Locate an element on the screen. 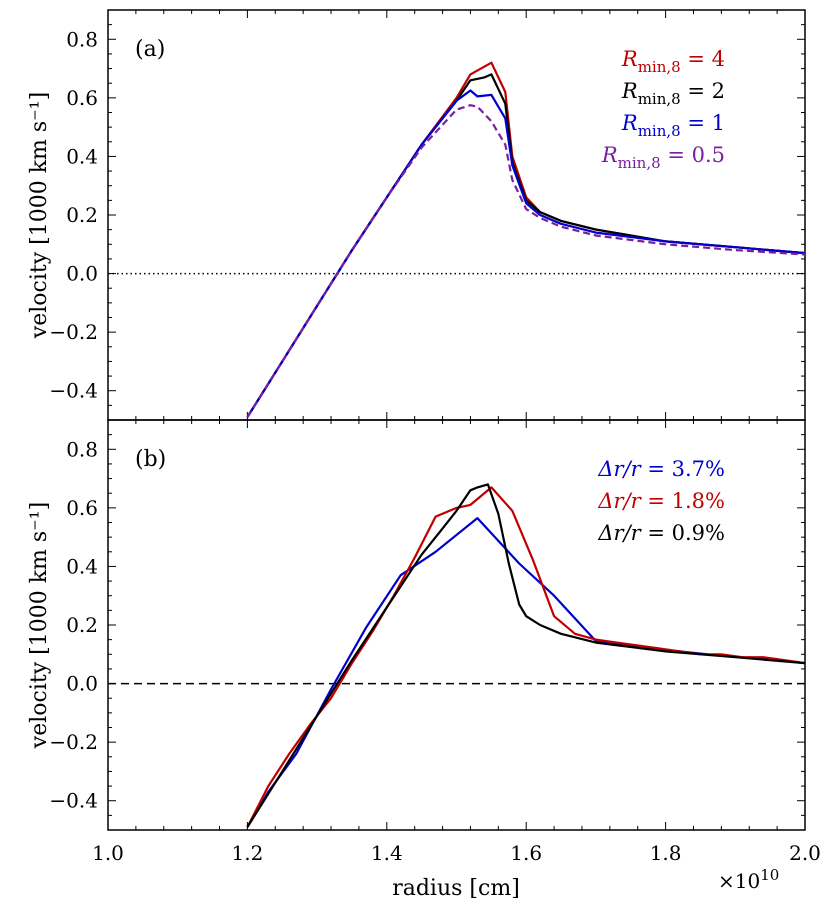 This screenshot has height=915, width=830. x-tick-label: 2.0 is located at coordinates (805, 853).